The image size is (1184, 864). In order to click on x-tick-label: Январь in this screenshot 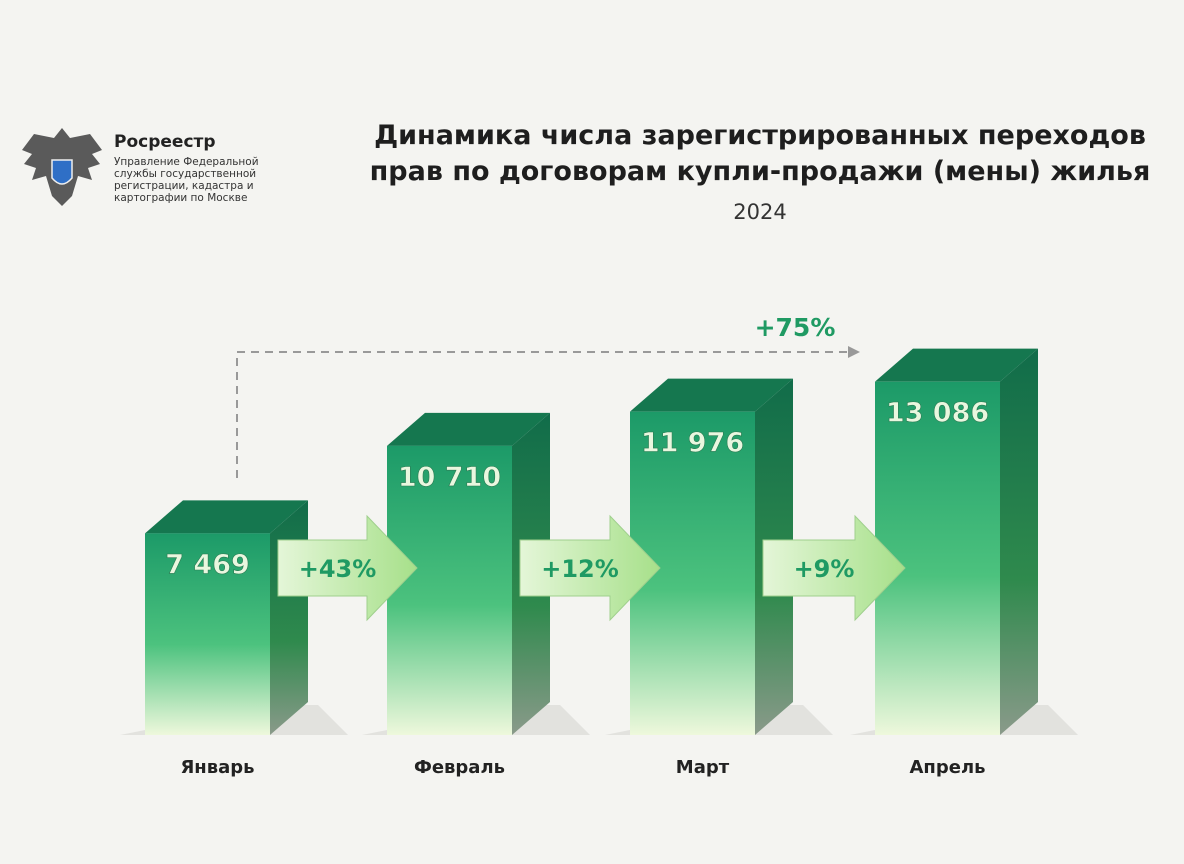, I will do `click(217, 767)`.